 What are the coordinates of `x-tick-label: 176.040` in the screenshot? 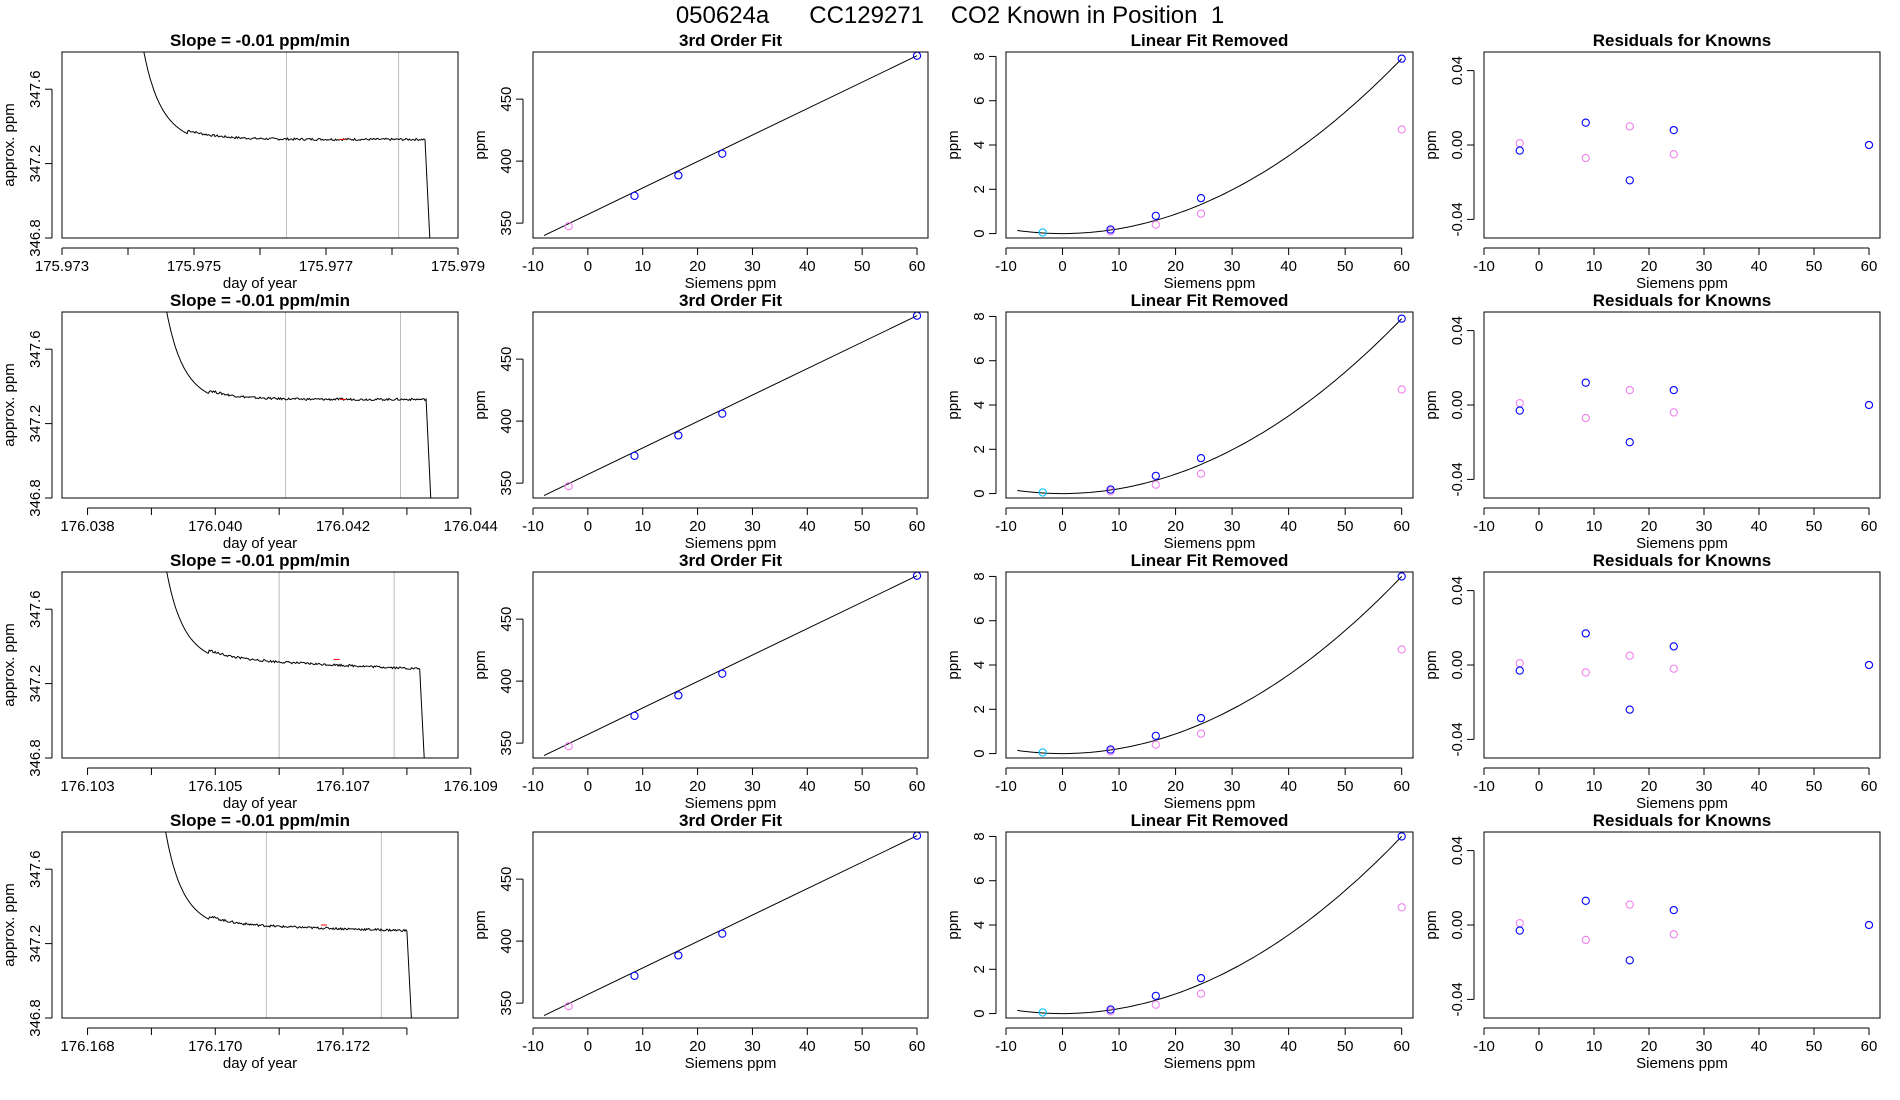 It's located at (215, 526).